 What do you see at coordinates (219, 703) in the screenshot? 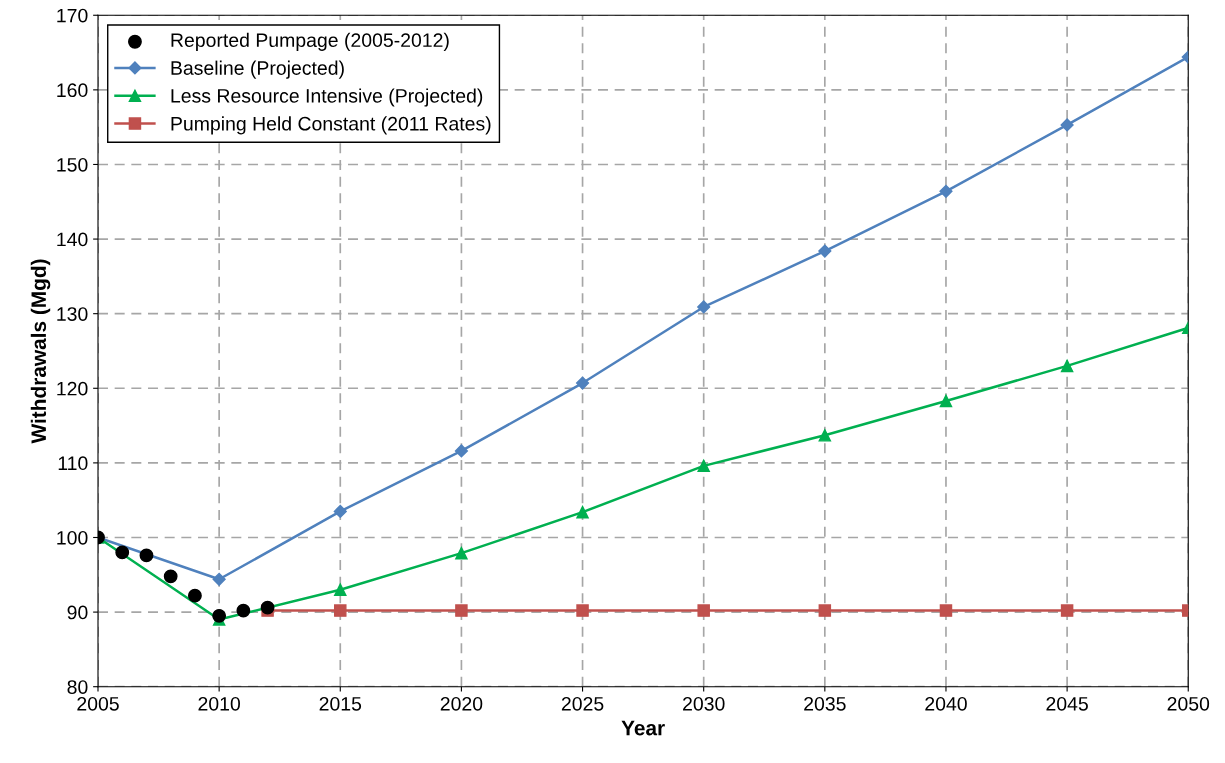
I see `x-tick-label: 2010` at bounding box center [219, 703].